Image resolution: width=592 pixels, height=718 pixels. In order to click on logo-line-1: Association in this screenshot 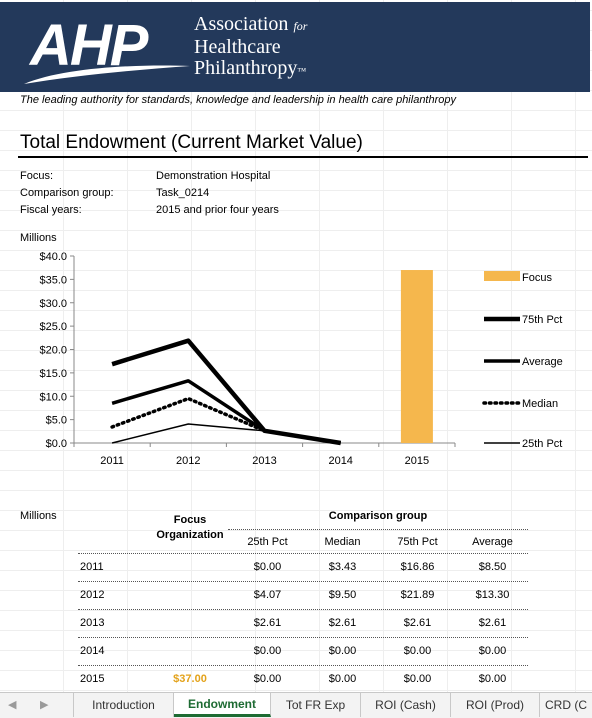, I will do `click(241, 24)`.